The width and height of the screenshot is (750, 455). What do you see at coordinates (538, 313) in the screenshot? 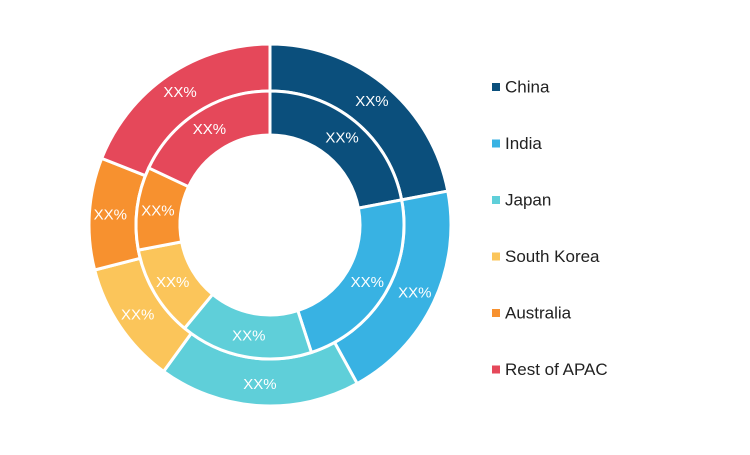
I see `legend-label: Australia` at bounding box center [538, 313].